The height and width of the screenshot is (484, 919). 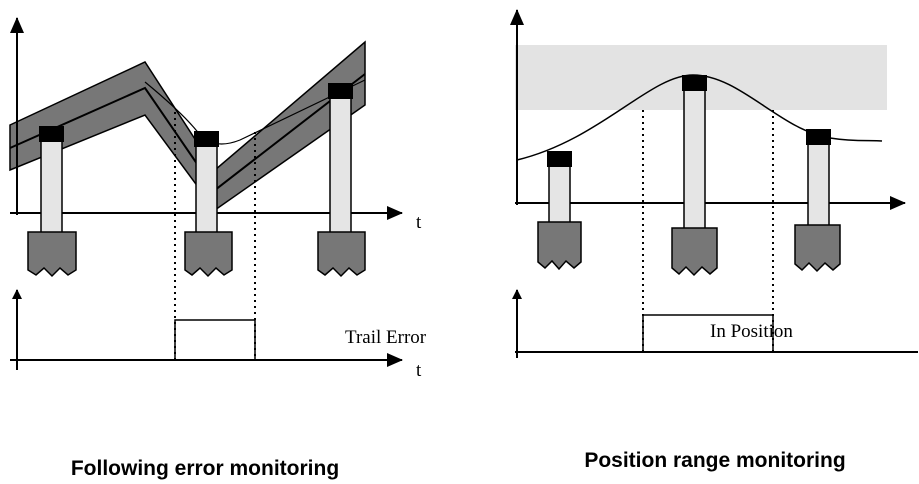 I want to click on command-line, so click(x=187, y=132).